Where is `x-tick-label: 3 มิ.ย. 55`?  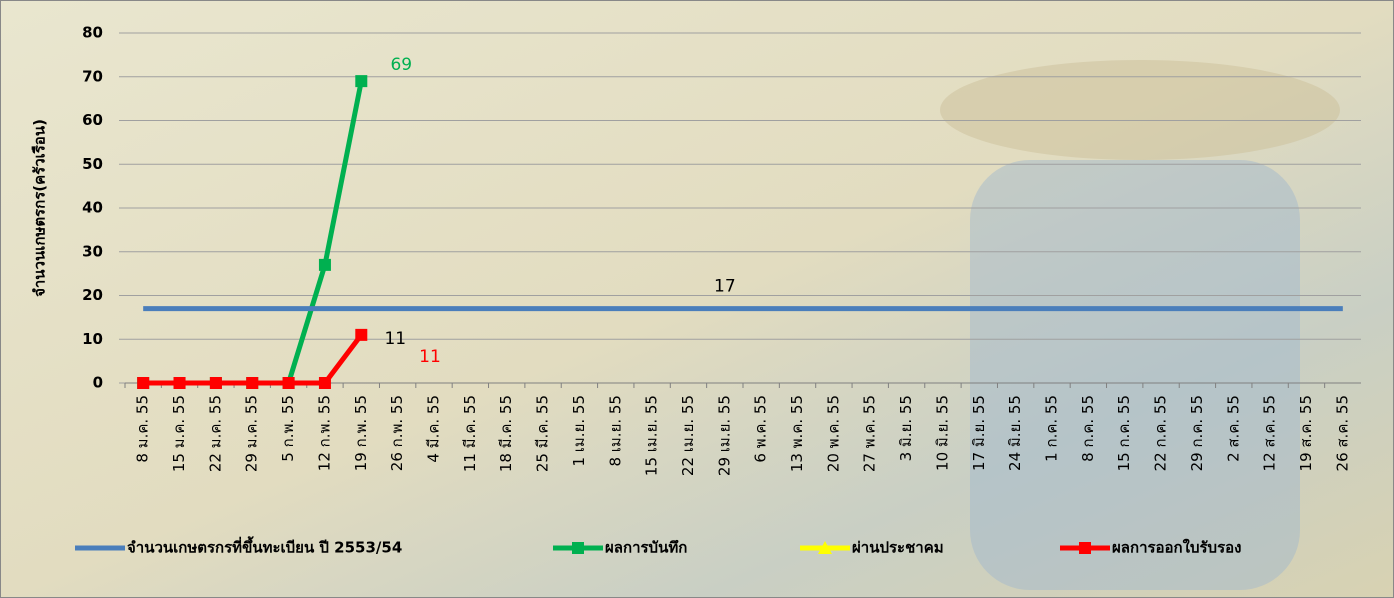
x-tick-label: 3 มิ.ย. 55 is located at coordinates (906, 428).